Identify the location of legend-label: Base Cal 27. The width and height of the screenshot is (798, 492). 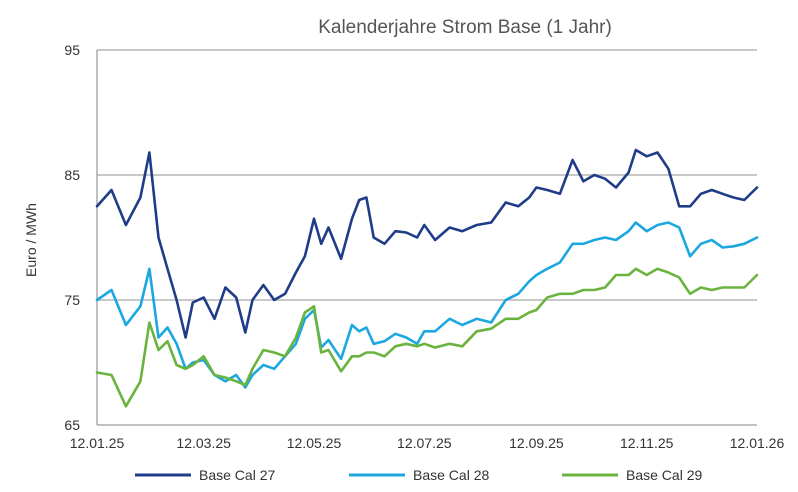
(237, 475).